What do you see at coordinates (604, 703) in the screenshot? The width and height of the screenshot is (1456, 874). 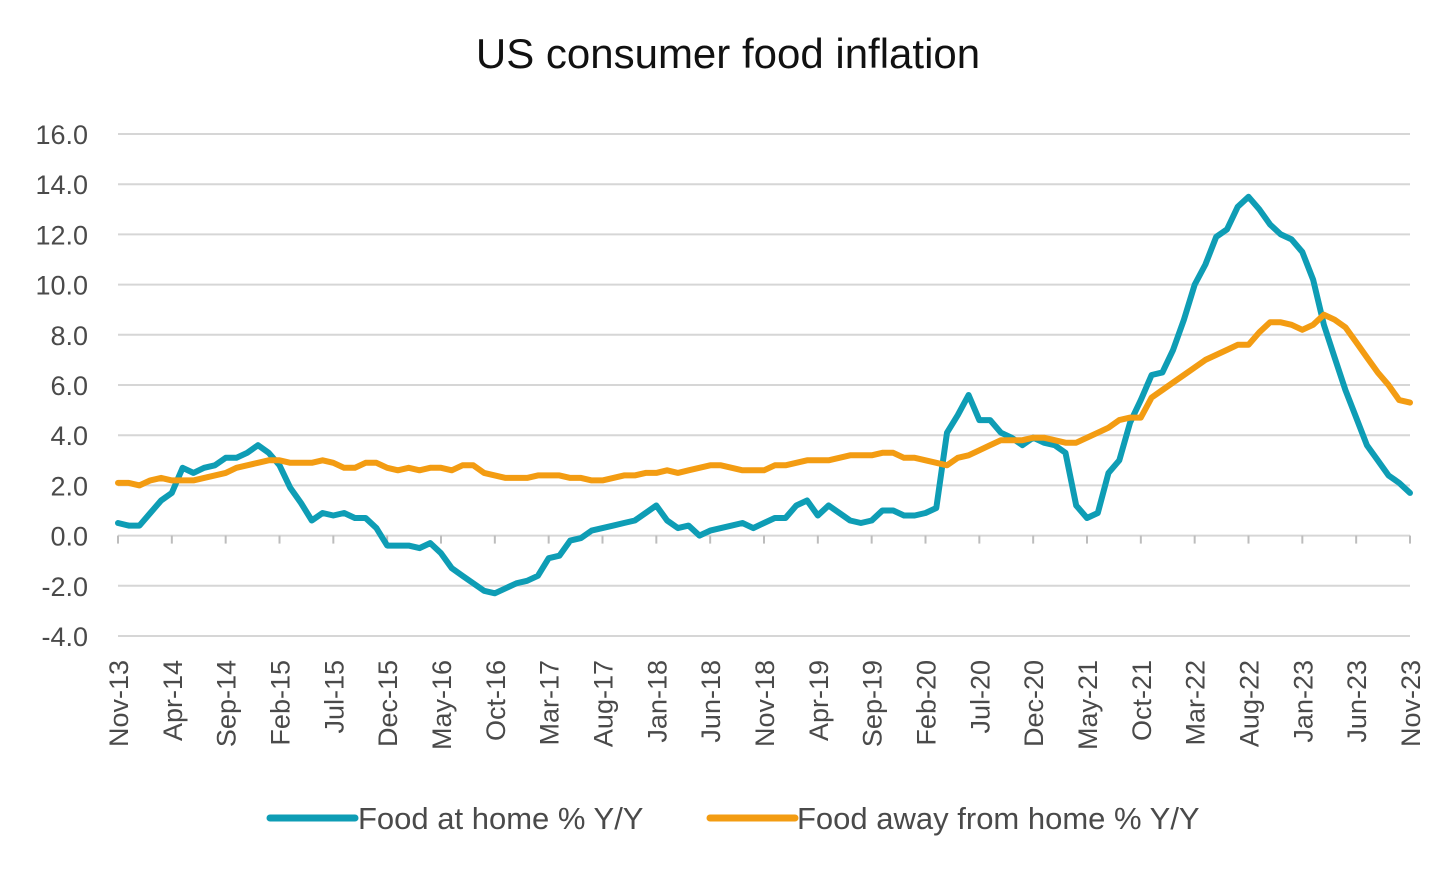 I see `x-tick-label: Aug-17` at bounding box center [604, 703].